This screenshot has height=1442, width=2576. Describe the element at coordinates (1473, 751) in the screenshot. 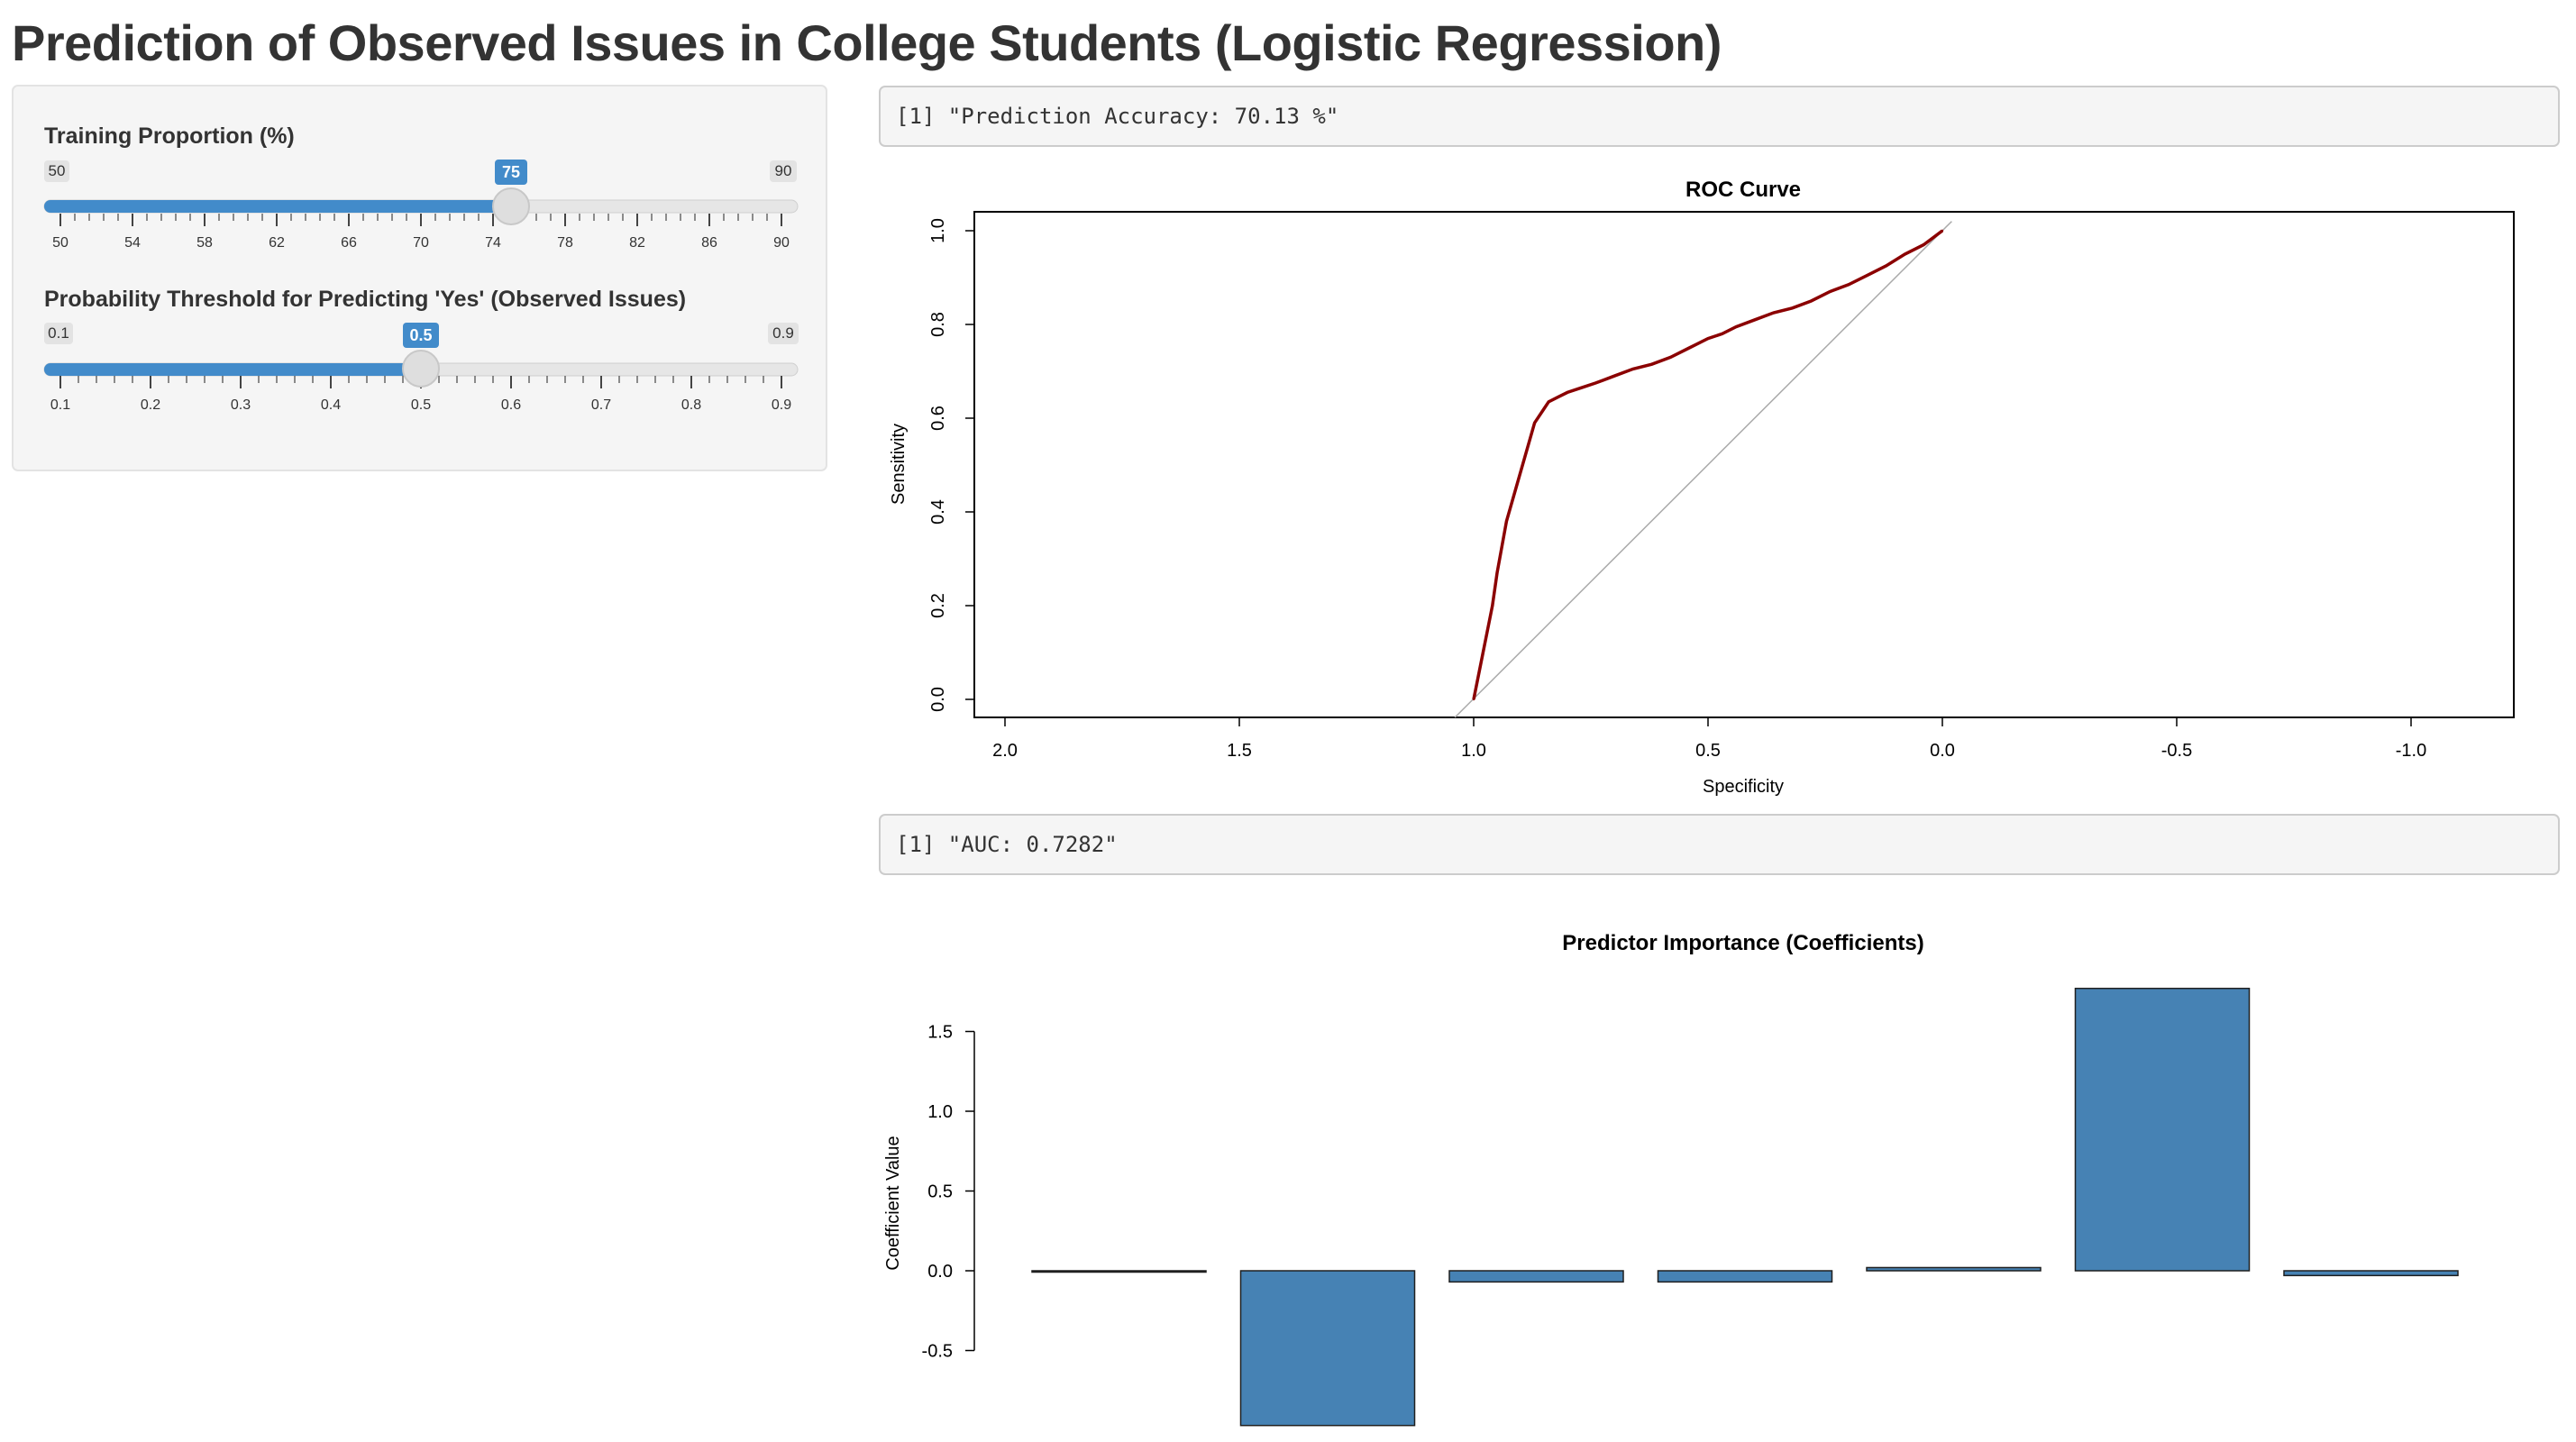

I see `roc-x-tick-label: 1.0` at that location.